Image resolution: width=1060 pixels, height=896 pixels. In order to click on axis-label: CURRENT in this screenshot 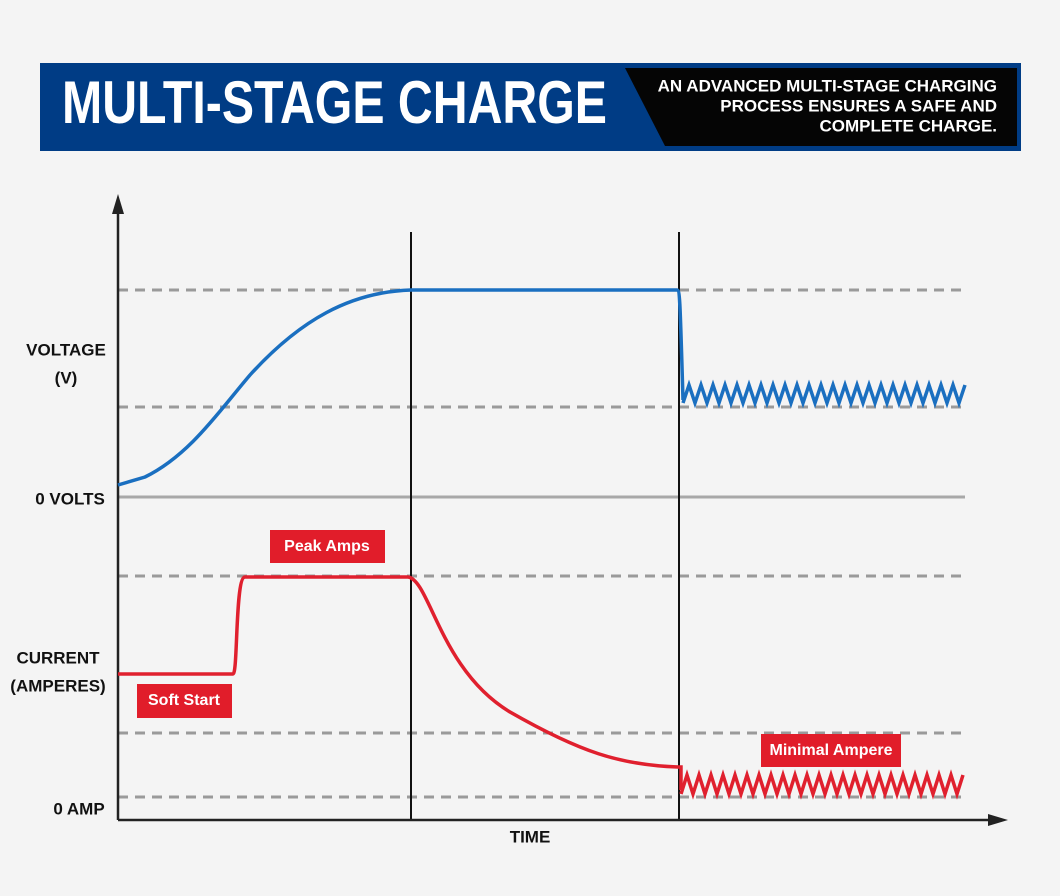, I will do `click(58, 657)`.